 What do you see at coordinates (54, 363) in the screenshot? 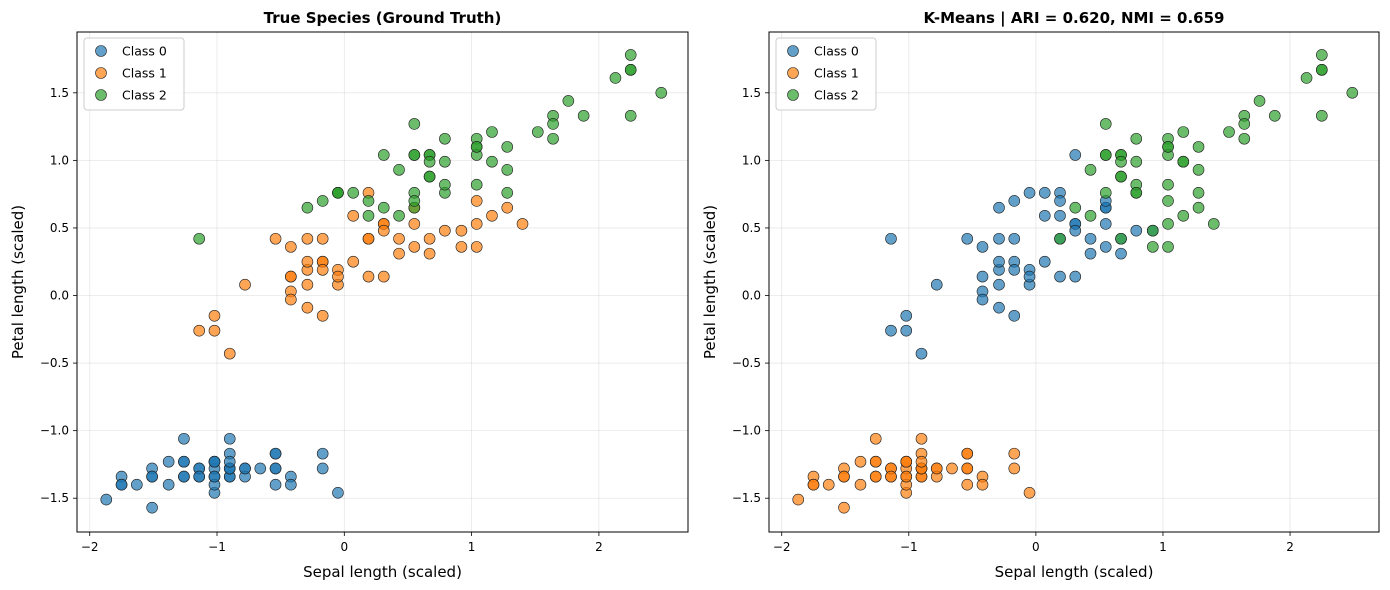
I see `y-tick-label: −0.5` at bounding box center [54, 363].